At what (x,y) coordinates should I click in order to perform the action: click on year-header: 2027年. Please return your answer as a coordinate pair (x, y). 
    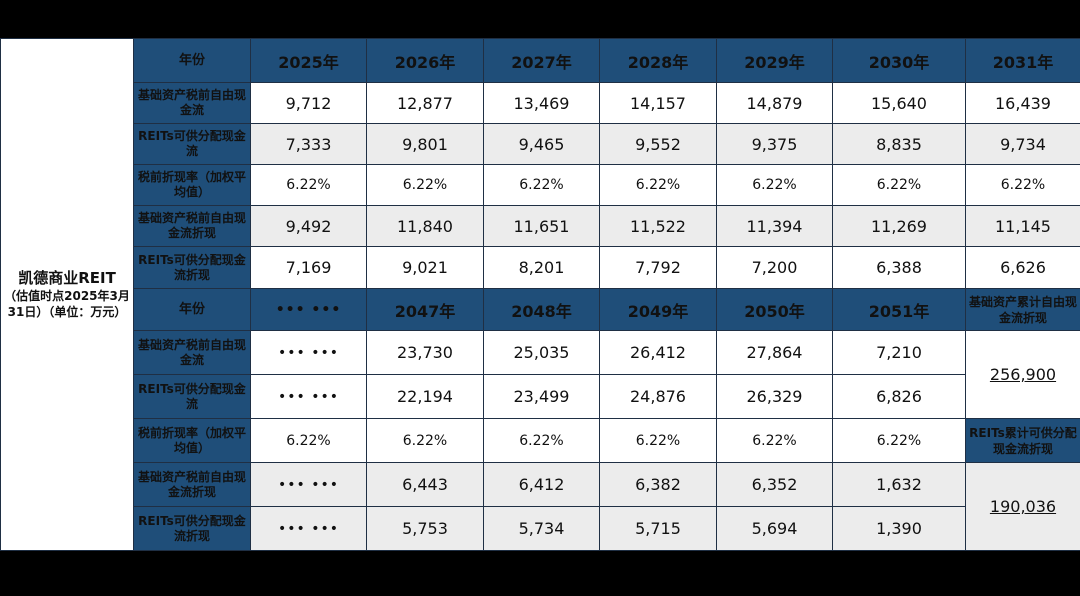
    Looking at the image, I should click on (541, 60).